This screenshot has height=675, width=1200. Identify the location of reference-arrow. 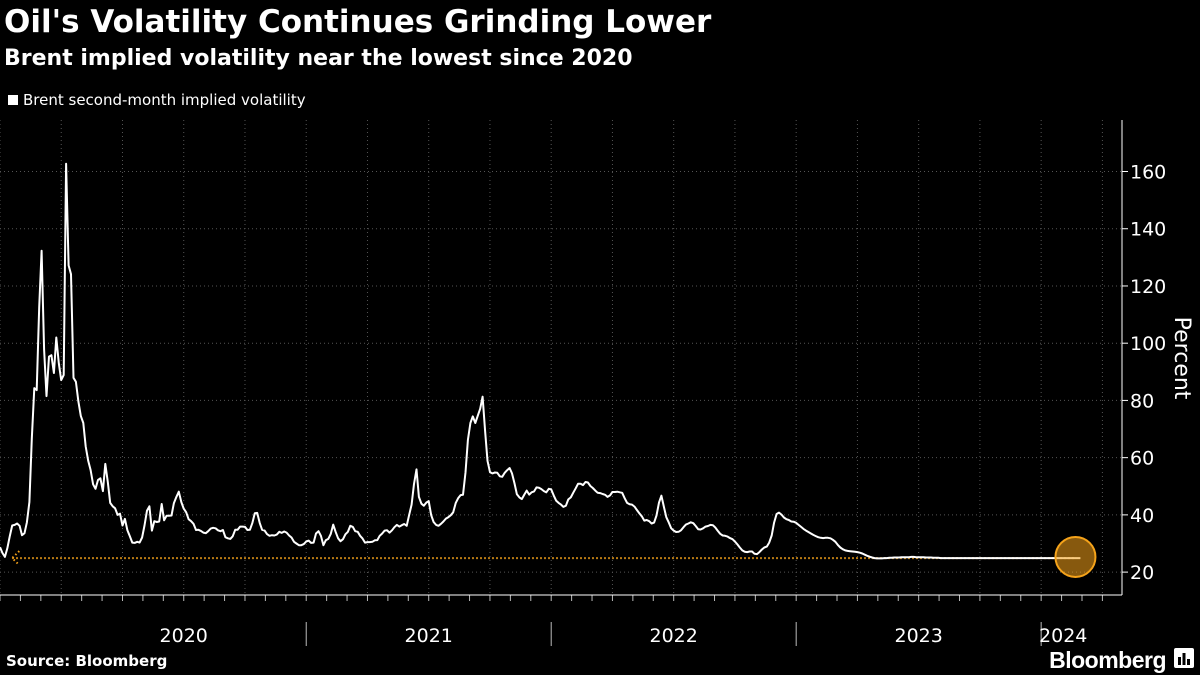
(15, 558).